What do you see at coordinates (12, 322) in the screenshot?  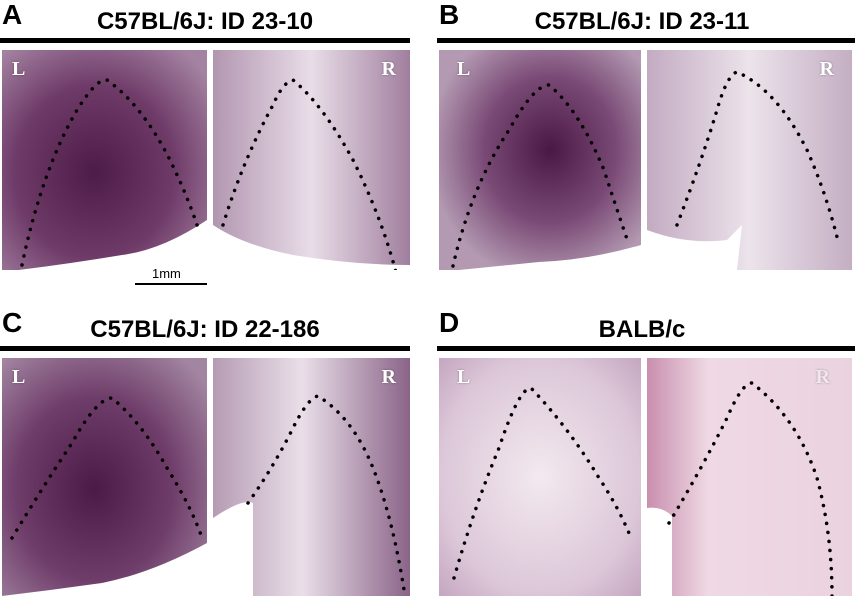 I see `panel-letter: C` at bounding box center [12, 322].